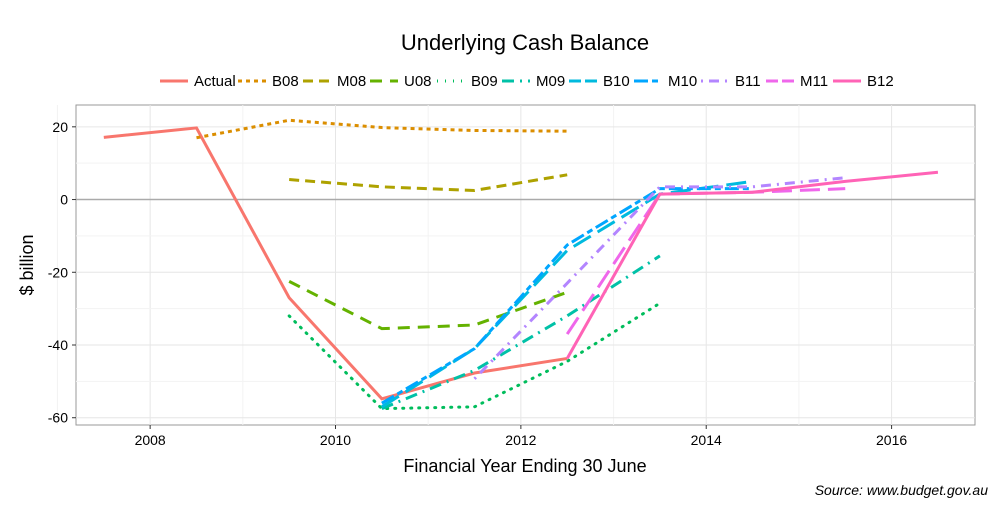 The height and width of the screenshot is (505, 1000). I want to click on legend-label: Actual, so click(215, 81).